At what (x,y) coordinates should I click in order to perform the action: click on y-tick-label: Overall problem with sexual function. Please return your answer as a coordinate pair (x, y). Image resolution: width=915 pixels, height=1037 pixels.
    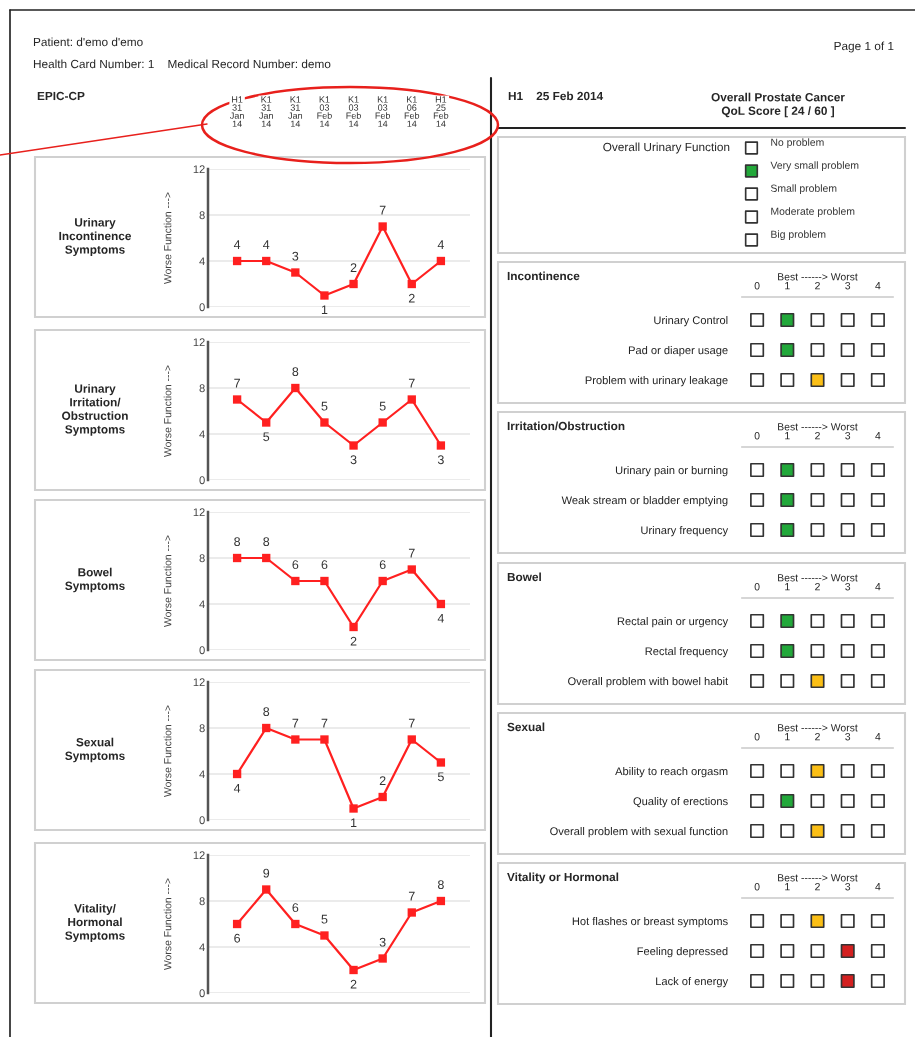
    Looking at the image, I should click on (639, 832).